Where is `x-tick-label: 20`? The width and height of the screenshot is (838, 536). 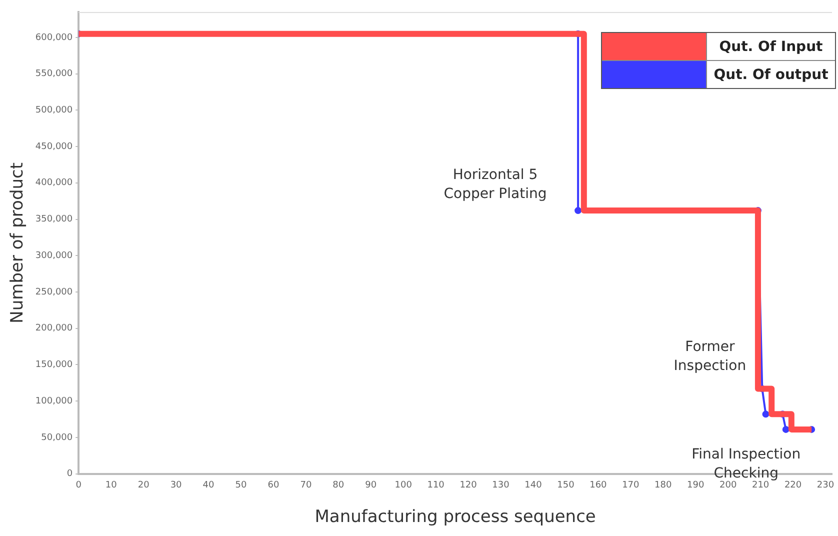 x-tick-label: 20 is located at coordinates (144, 485).